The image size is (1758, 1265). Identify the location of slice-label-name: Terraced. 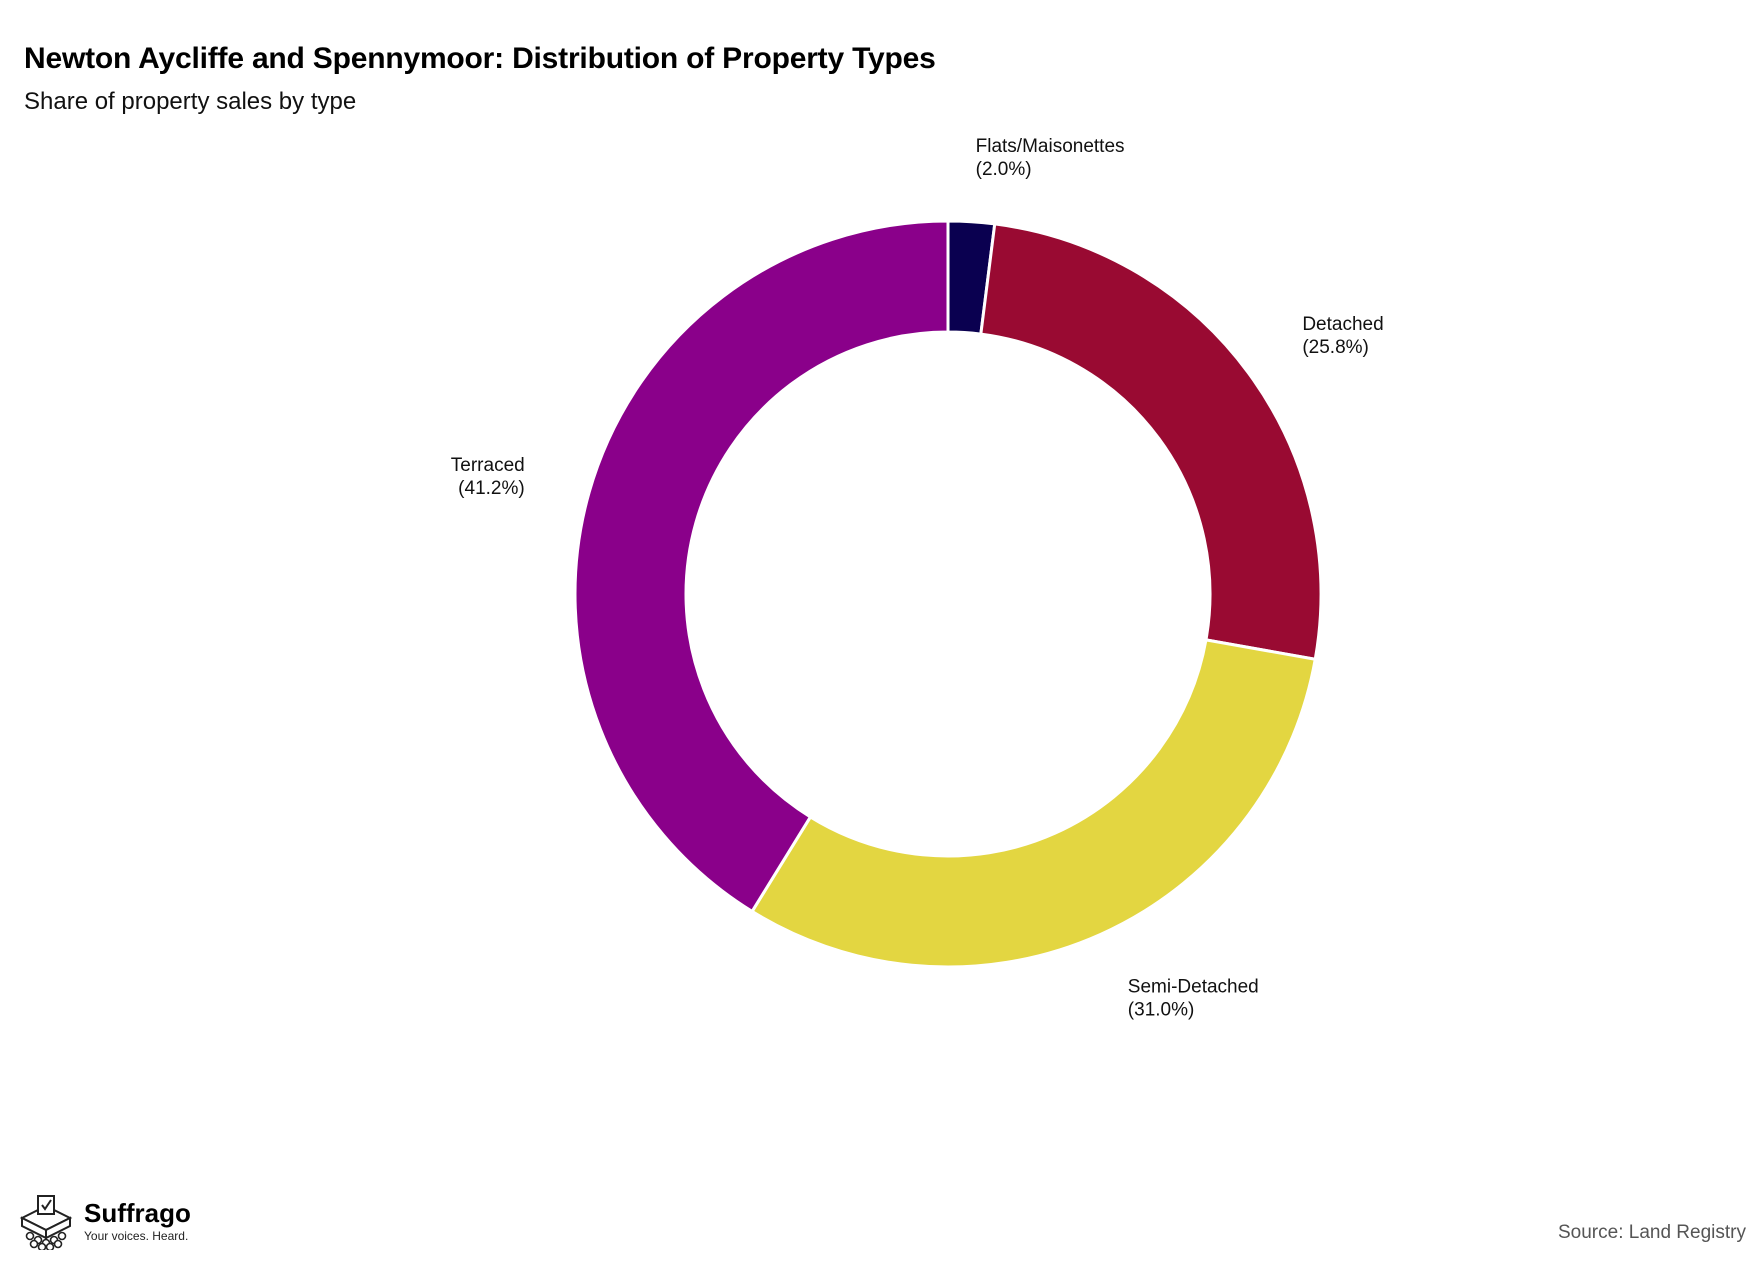
(488, 465).